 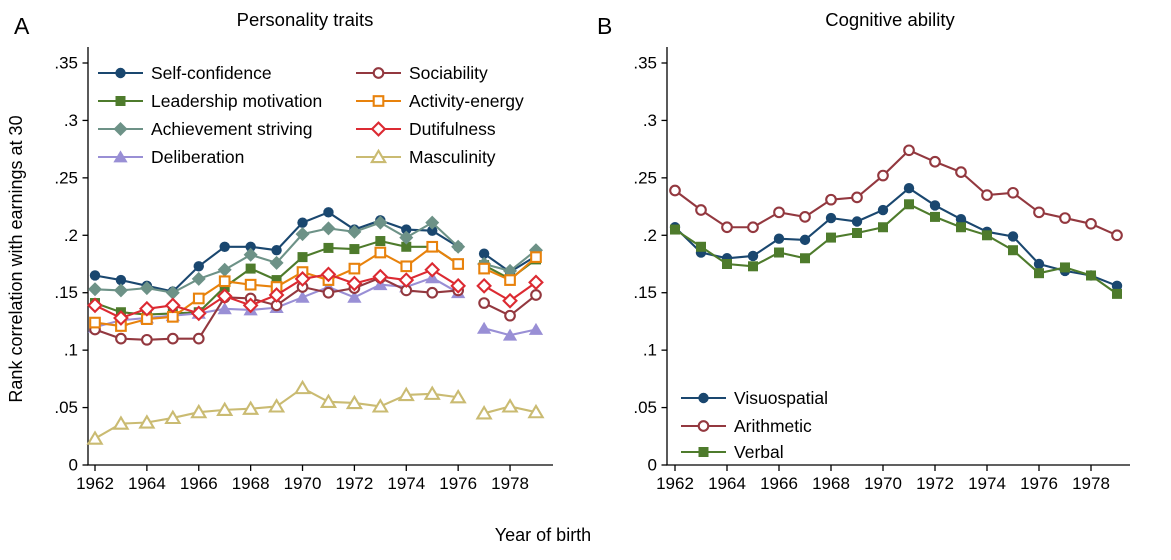 What do you see at coordinates (890, 19) in the screenshot?
I see `panel-b-title: Cognitive ability` at bounding box center [890, 19].